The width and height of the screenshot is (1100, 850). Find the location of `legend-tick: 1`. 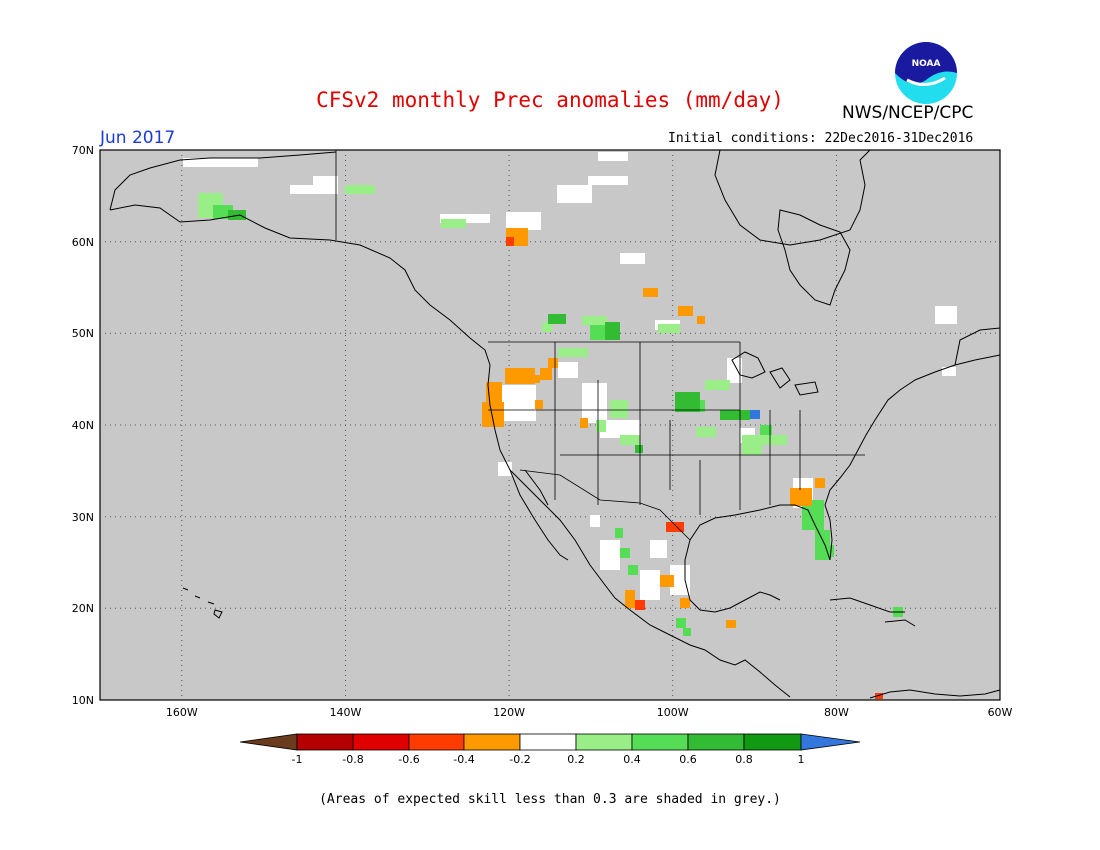

legend-tick: 1 is located at coordinates (801, 759).